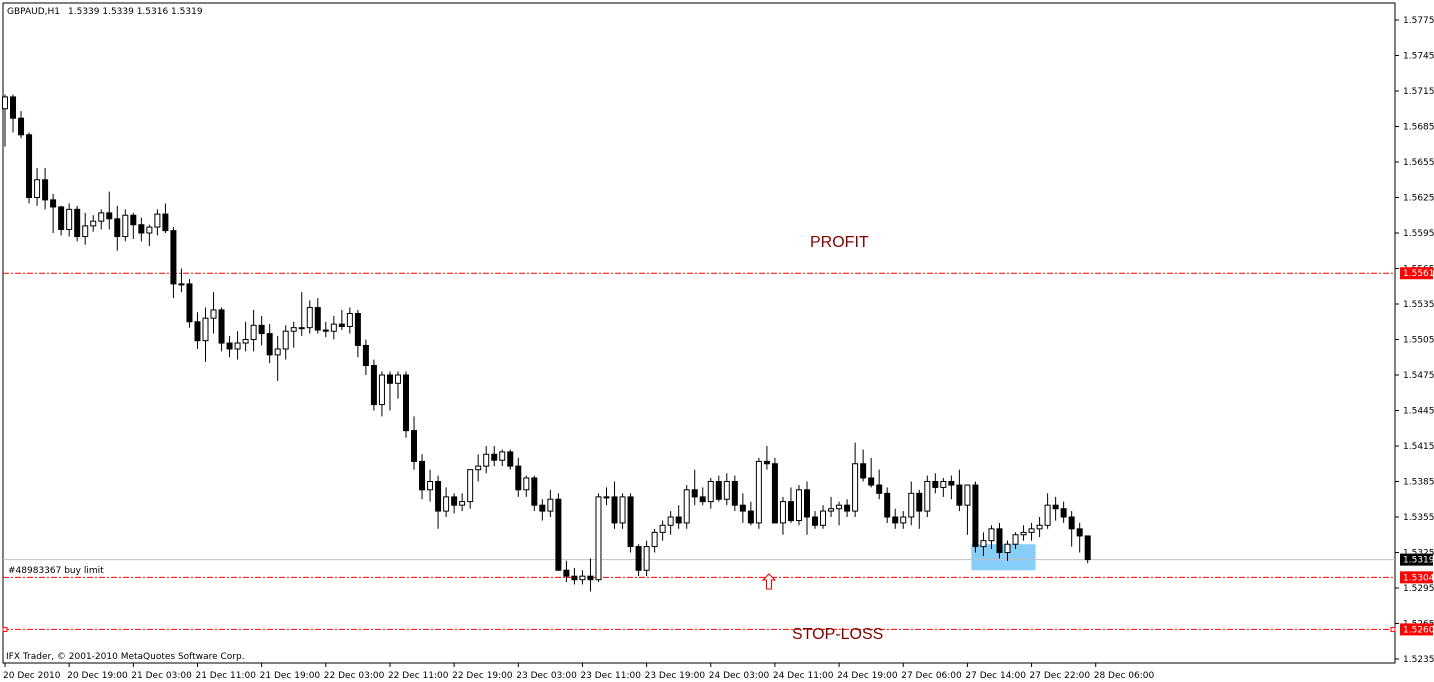 This screenshot has height=682, width=1434. I want to click on x-tick-label: 27 Dec 14:00, so click(995, 676).